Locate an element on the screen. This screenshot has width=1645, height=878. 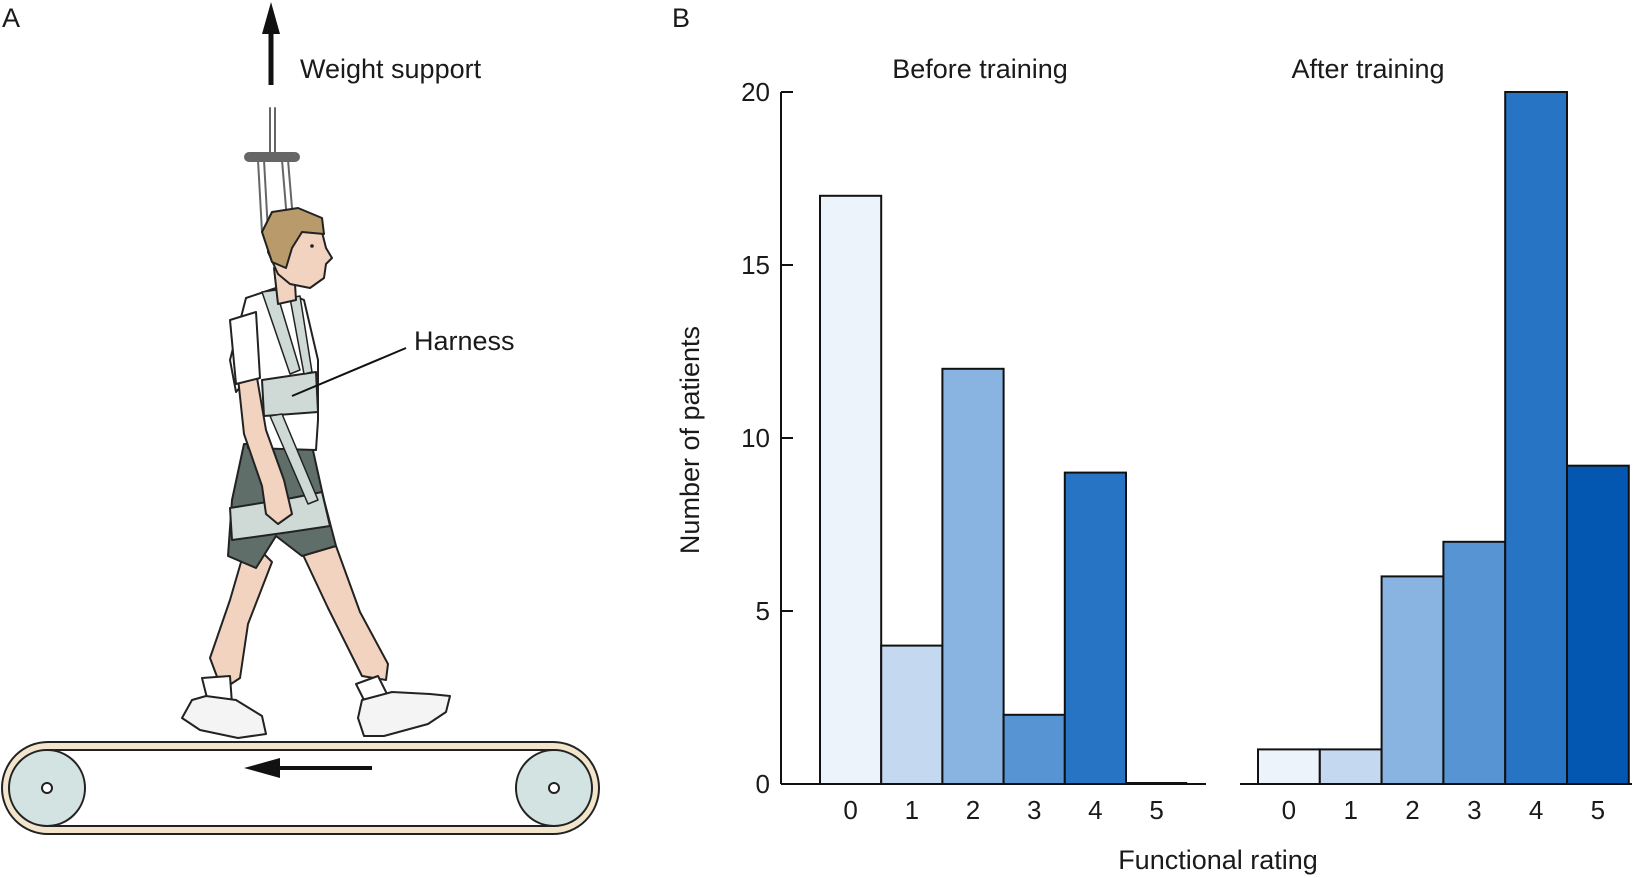
treadmill-belt is located at coordinates (300, 788).